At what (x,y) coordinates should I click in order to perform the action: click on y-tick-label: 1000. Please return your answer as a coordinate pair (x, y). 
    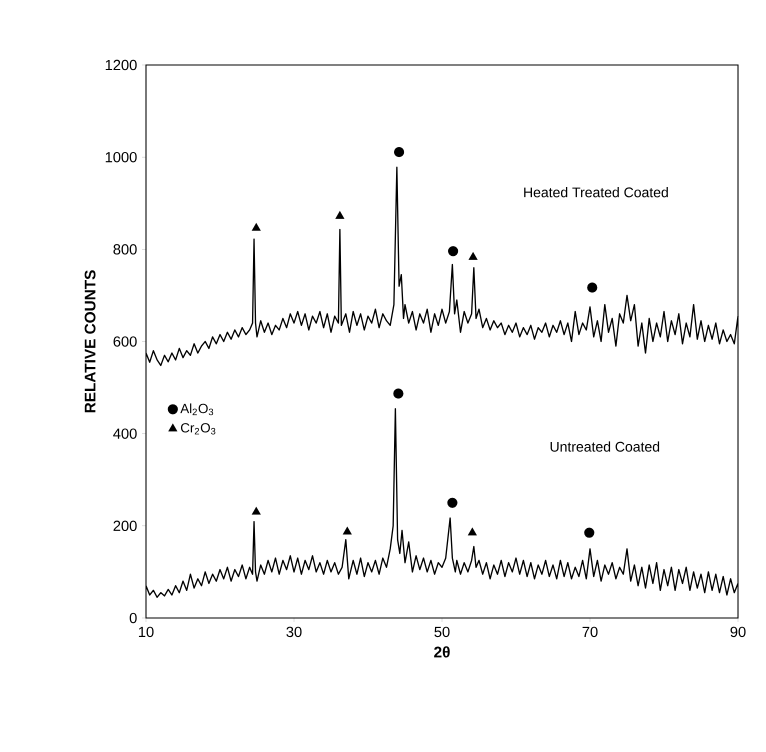
    Looking at the image, I should click on (121, 157).